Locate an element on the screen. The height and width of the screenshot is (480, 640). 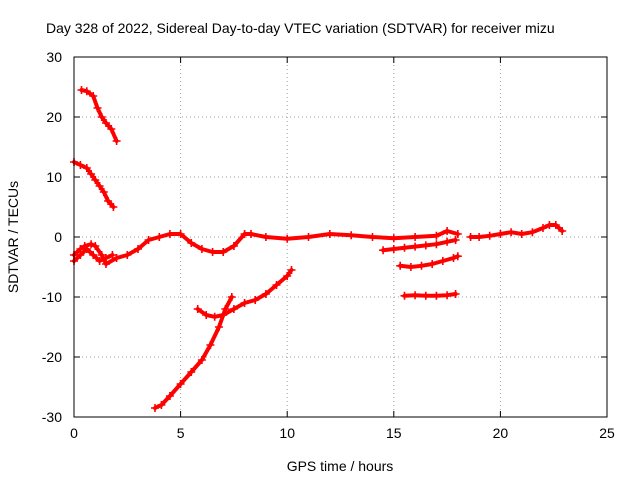
x-tick-label: 10 is located at coordinates (287, 433).